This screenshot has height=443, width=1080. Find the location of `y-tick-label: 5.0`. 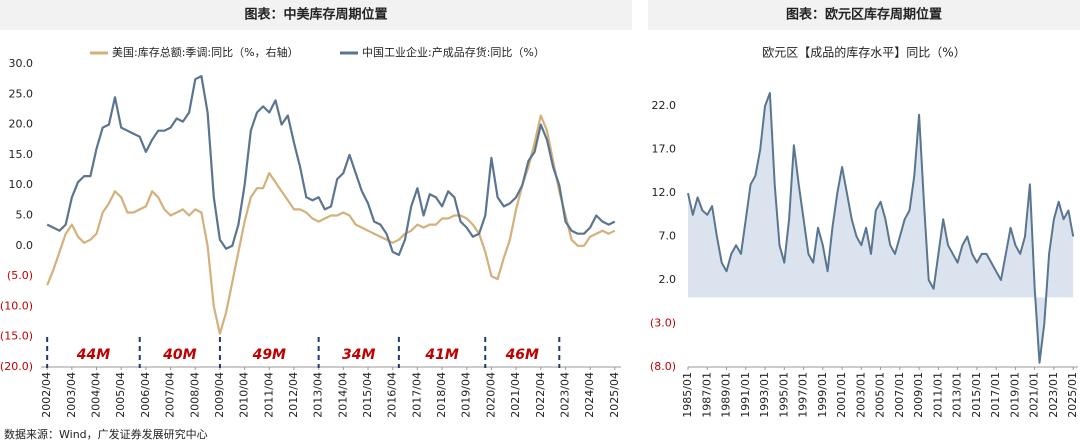

y-tick-label: 5.0 is located at coordinates (25, 215).